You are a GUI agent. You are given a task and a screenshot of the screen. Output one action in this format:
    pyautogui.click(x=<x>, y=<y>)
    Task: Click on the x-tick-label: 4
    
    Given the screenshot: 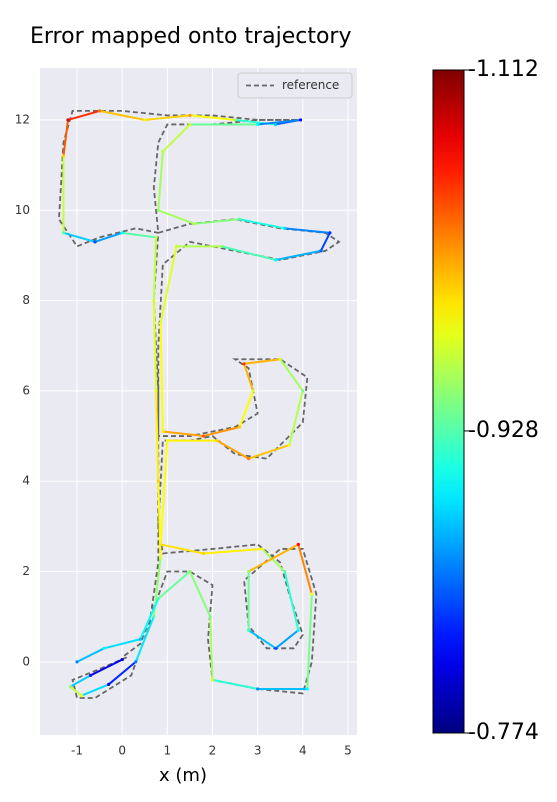 What is the action you would take?
    pyautogui.click(x=303, y=751)
    